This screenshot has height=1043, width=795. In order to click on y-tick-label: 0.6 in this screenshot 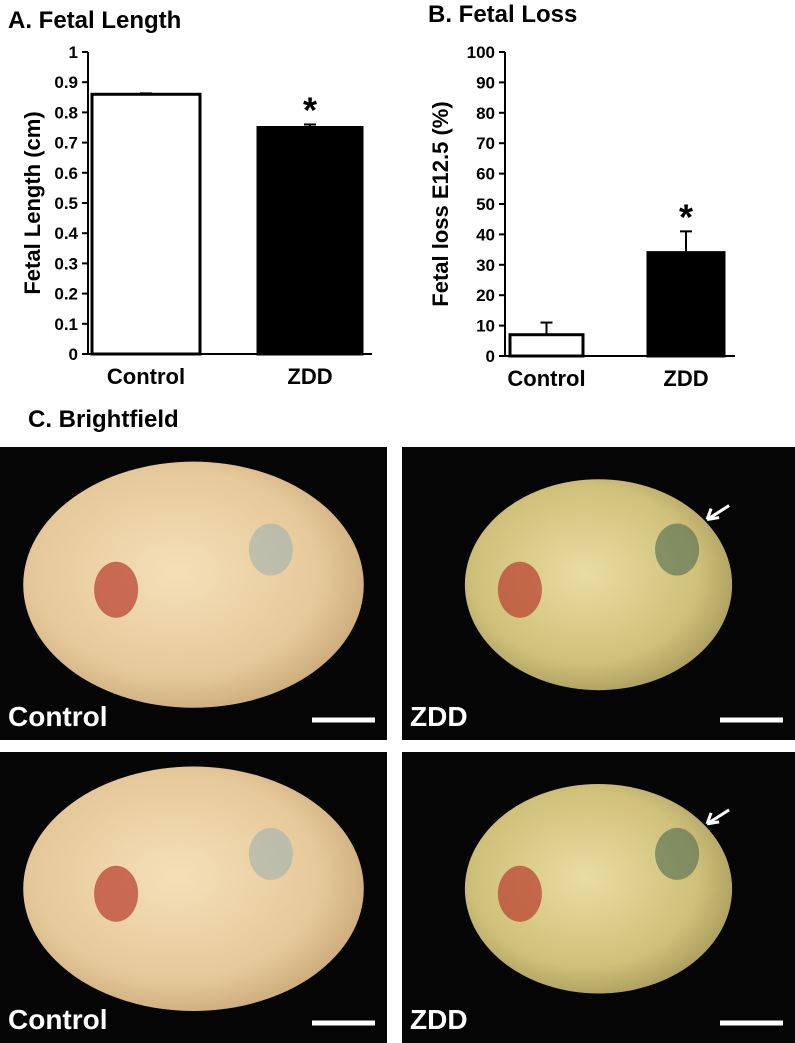, I will do `click(66, 173)`.